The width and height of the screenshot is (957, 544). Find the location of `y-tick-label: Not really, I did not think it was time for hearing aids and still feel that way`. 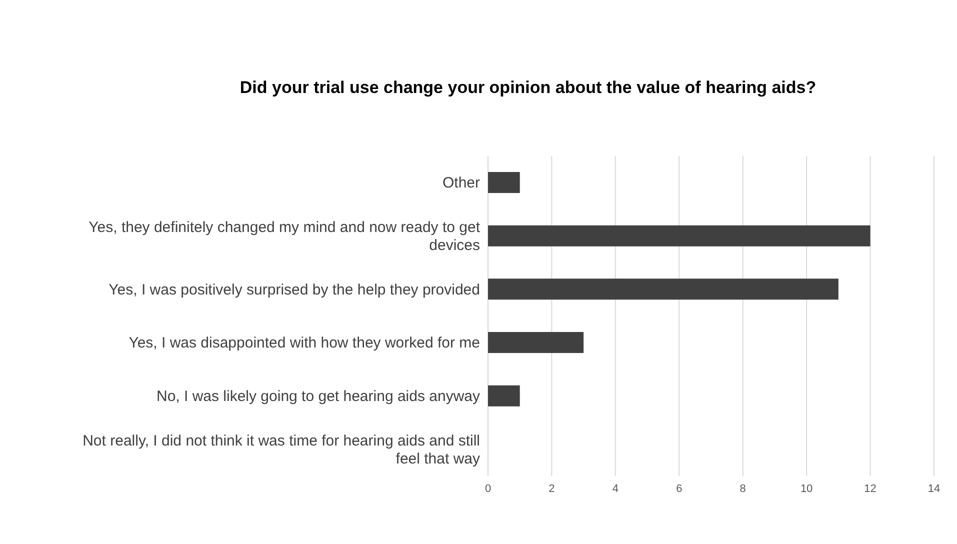

y-tick-label: Not really, I did not think it was time for hearing aids and still feel that way is located at coordinates (281, 449).